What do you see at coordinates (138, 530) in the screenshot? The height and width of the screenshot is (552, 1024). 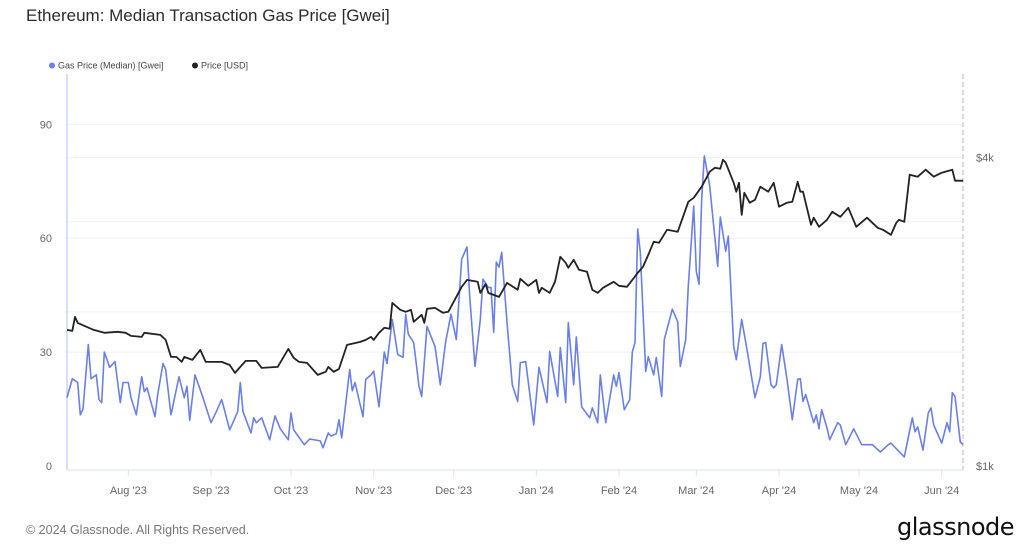 I see `copyright-text: © 2024 Glassnode. All Rights Reserved.` at bounding box center [138, 530].